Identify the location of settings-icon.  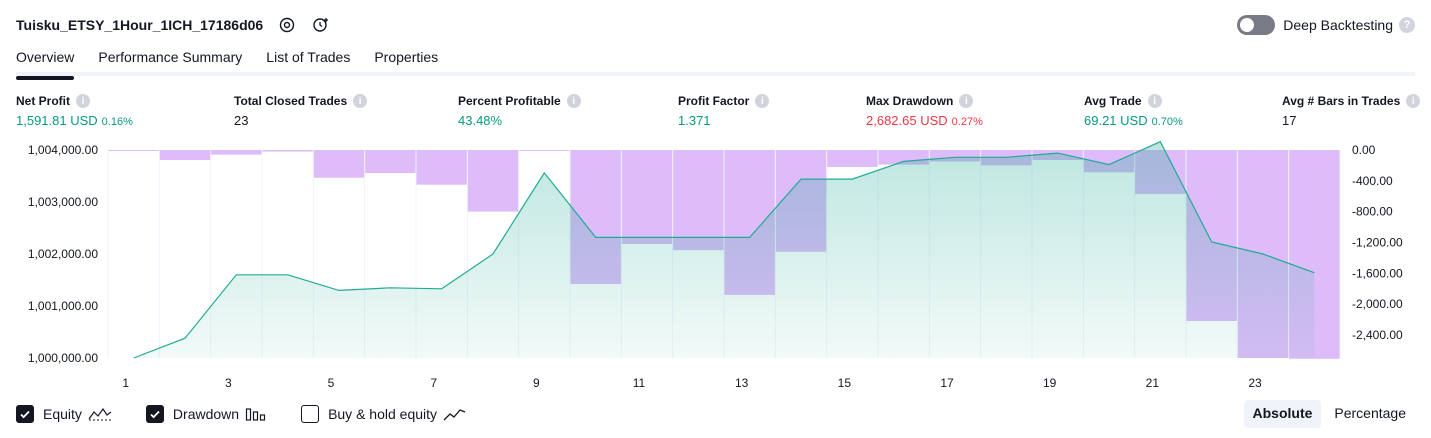
(287, 25).